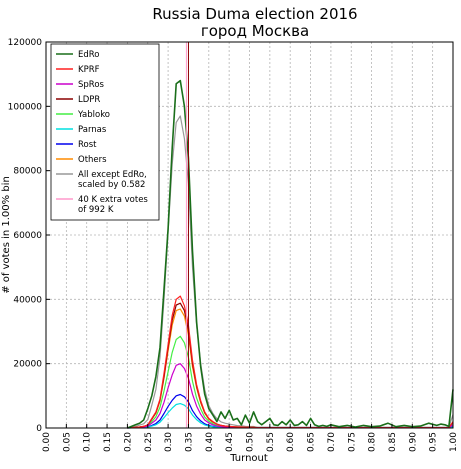  Describe the element at coordinates (149, 442) in the screenshot. I see `x-tick-label: 0.25` at that location.